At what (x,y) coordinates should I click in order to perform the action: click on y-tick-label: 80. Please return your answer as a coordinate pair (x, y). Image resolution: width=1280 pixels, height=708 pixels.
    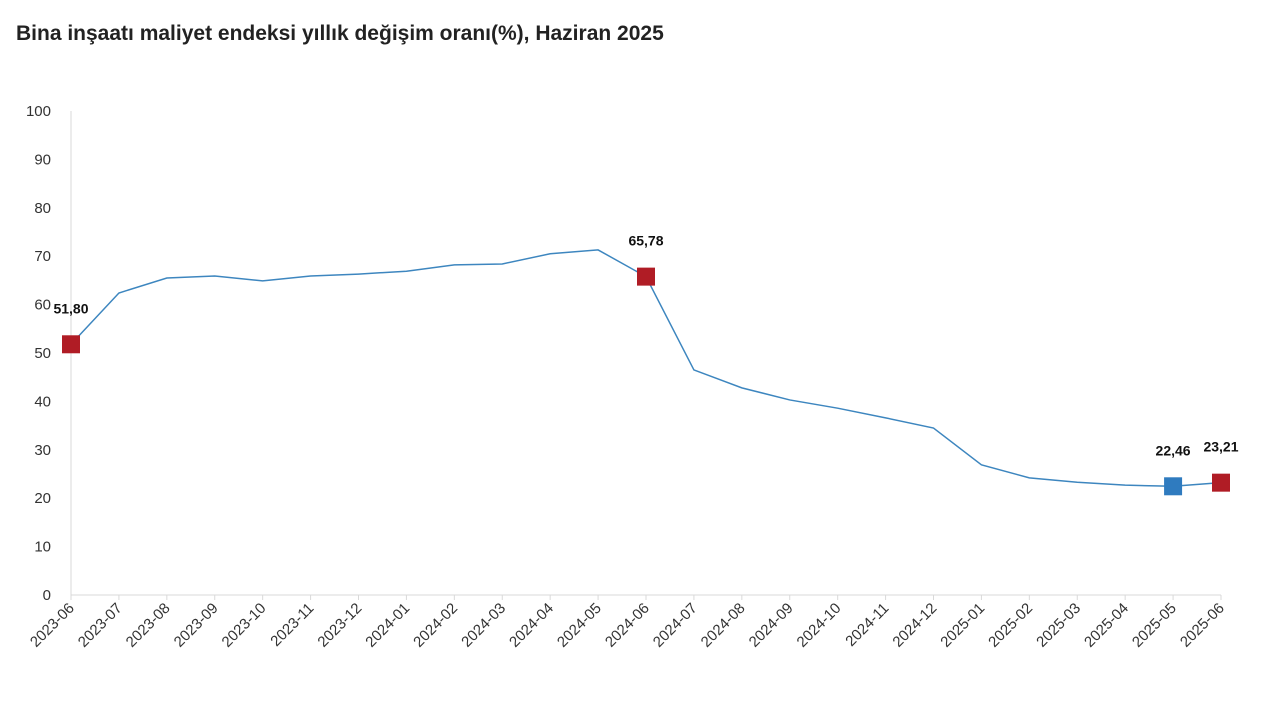
    Looking at the image, I should click on (42, 208).